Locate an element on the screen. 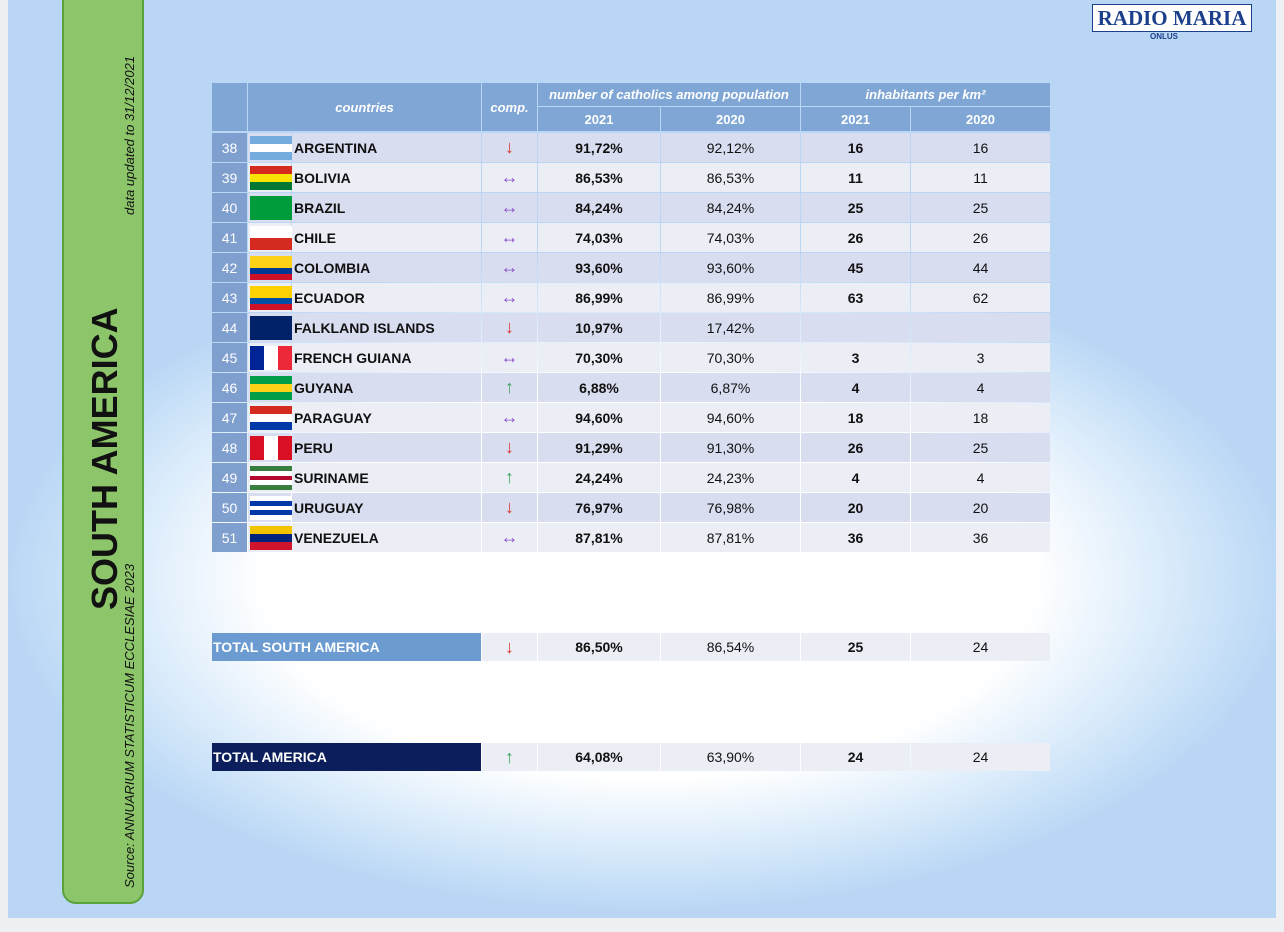  catholics-2021: 24,24% is located at coordinates (599, 477).